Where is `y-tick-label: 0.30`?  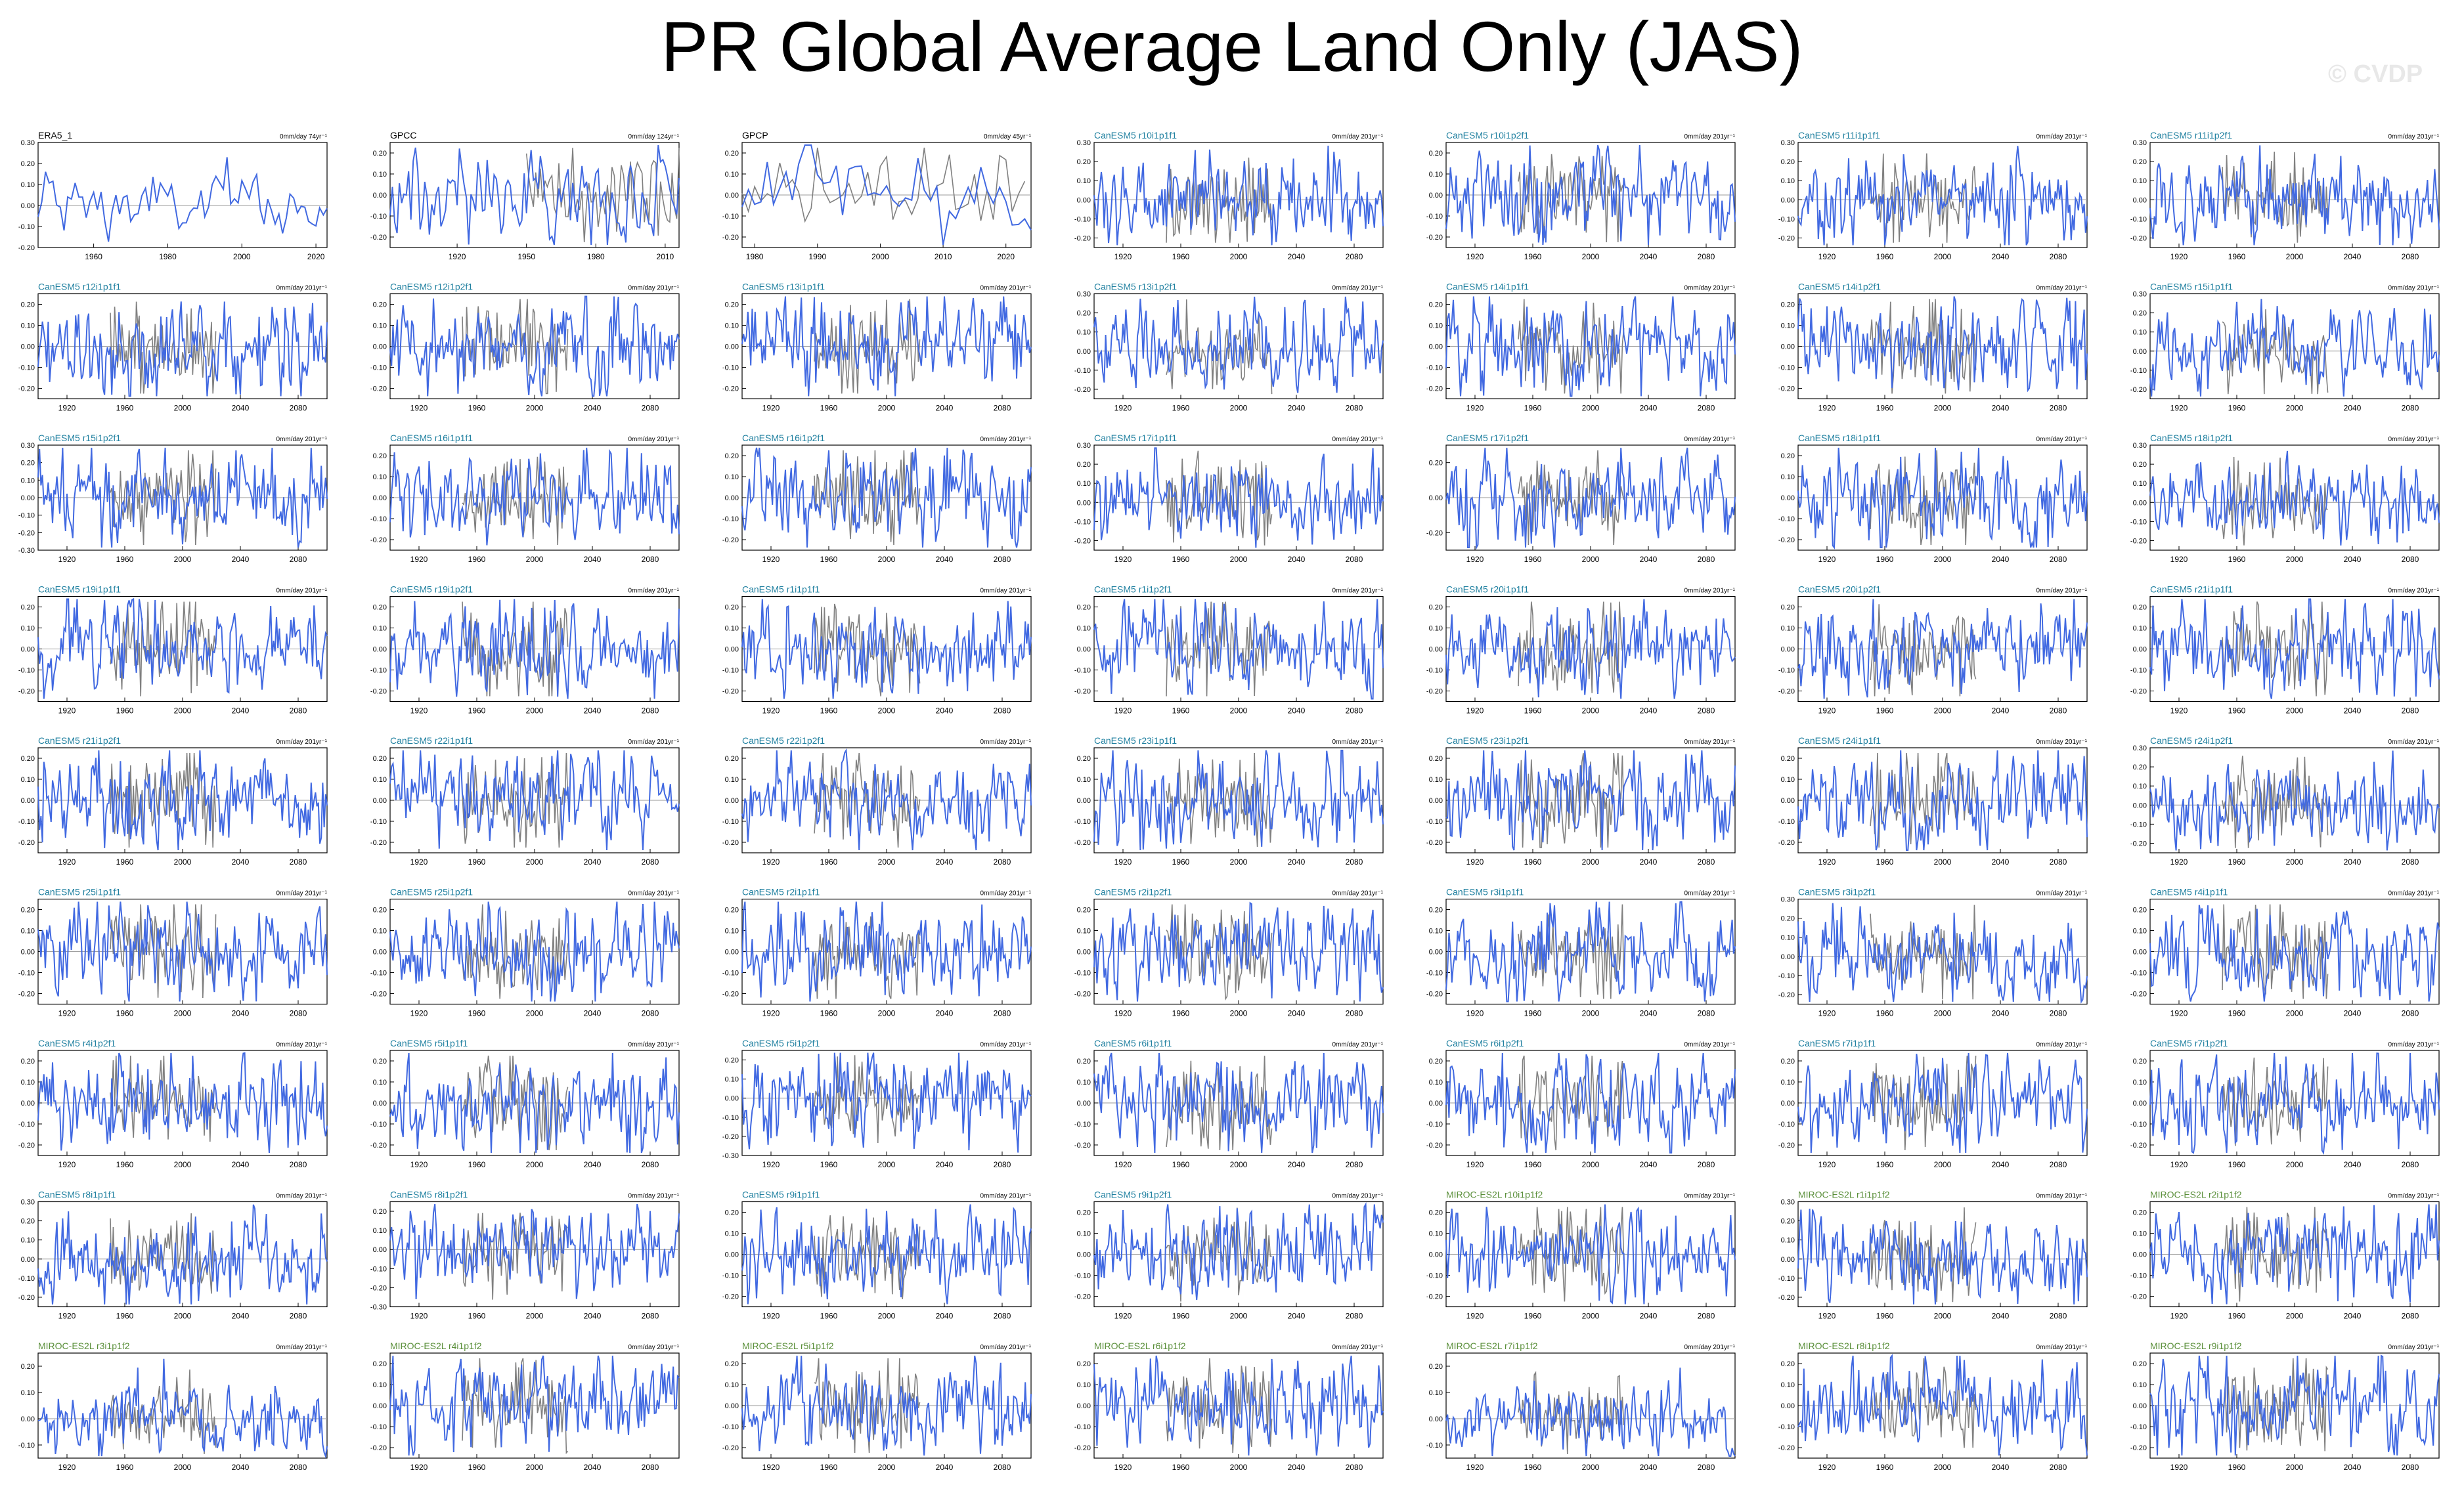
y-tick-label: 0.30 is located at coordinates (2140, 143).